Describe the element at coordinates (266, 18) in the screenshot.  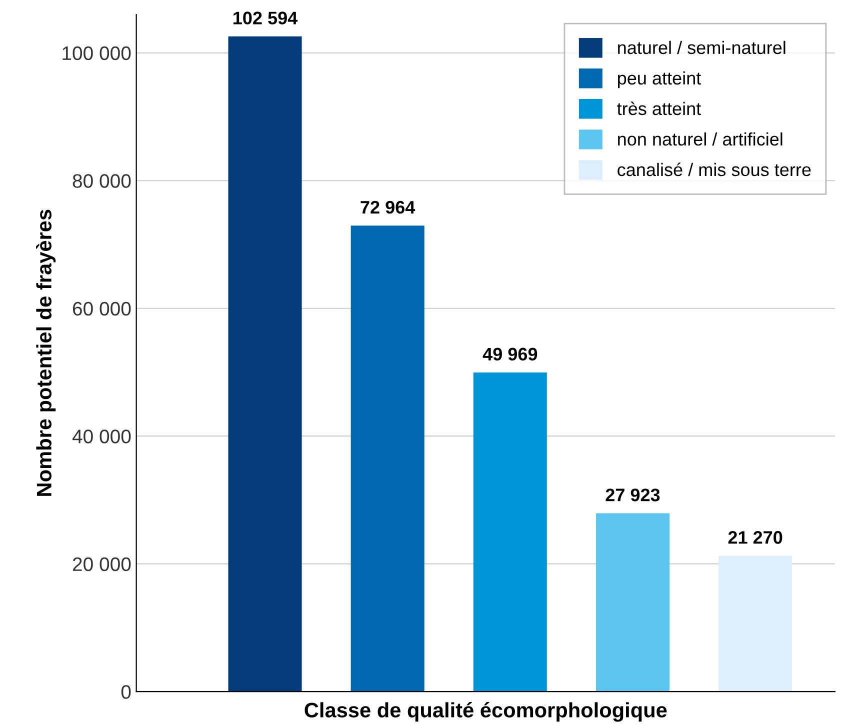
I see `data-label: 102 594` at that location.